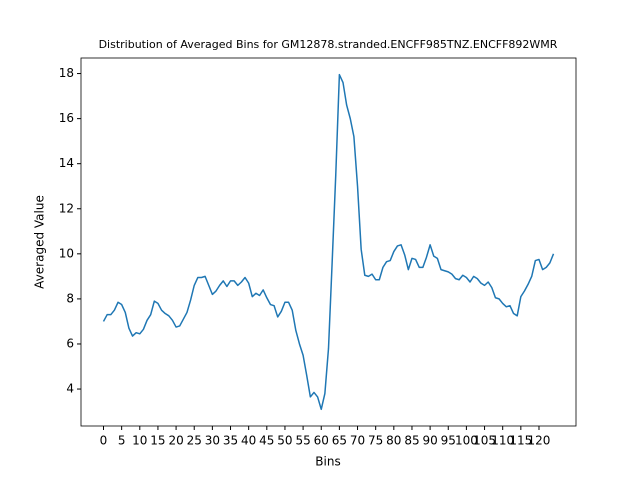 Image resolution: width=640 pixels, height=480 pixels. Describe the element at coordinates (66, 118) in the screenshot. I see `y-tick-label: 16` at that location.